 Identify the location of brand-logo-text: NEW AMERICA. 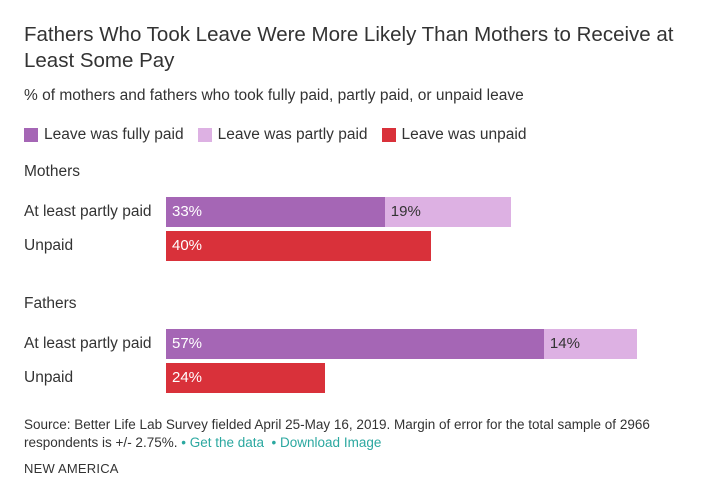
(71, 468).